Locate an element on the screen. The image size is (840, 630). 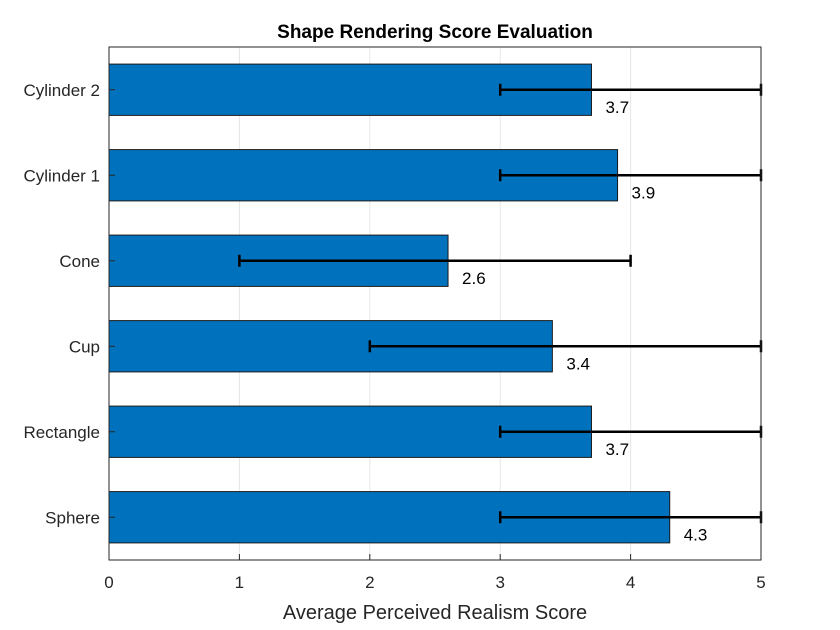
x-tick-label: 4 is located at coordinates (630, 582).